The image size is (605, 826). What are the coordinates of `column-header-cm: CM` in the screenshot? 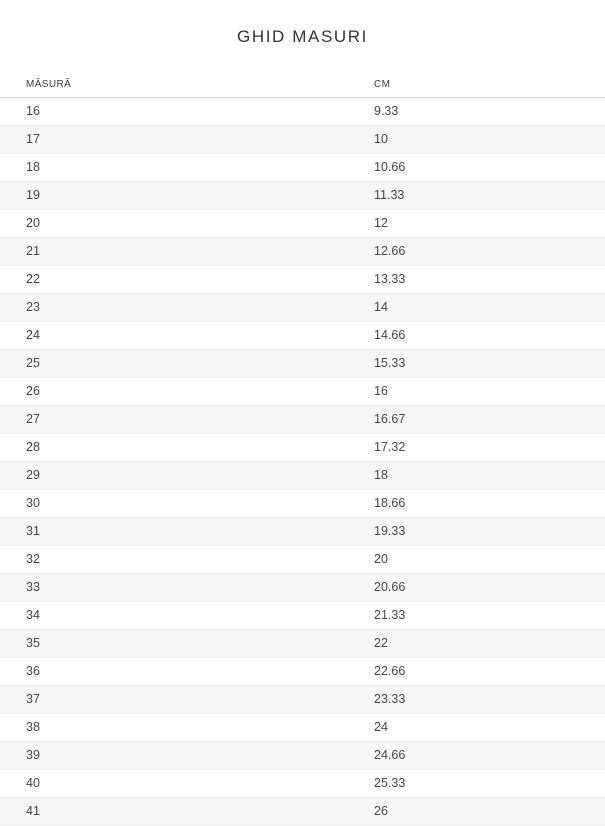 It's located at (476, 88).